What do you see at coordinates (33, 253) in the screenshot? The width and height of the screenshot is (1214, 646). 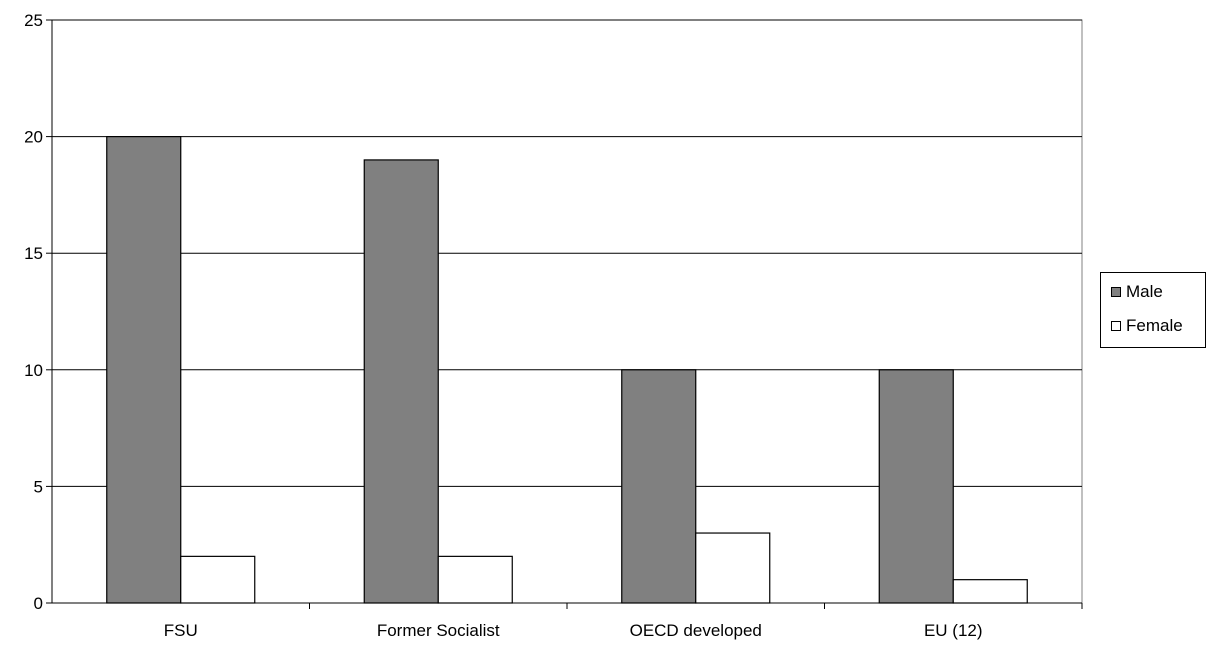 I see `y-tick-label: 15` at bounding box center [33, 253].